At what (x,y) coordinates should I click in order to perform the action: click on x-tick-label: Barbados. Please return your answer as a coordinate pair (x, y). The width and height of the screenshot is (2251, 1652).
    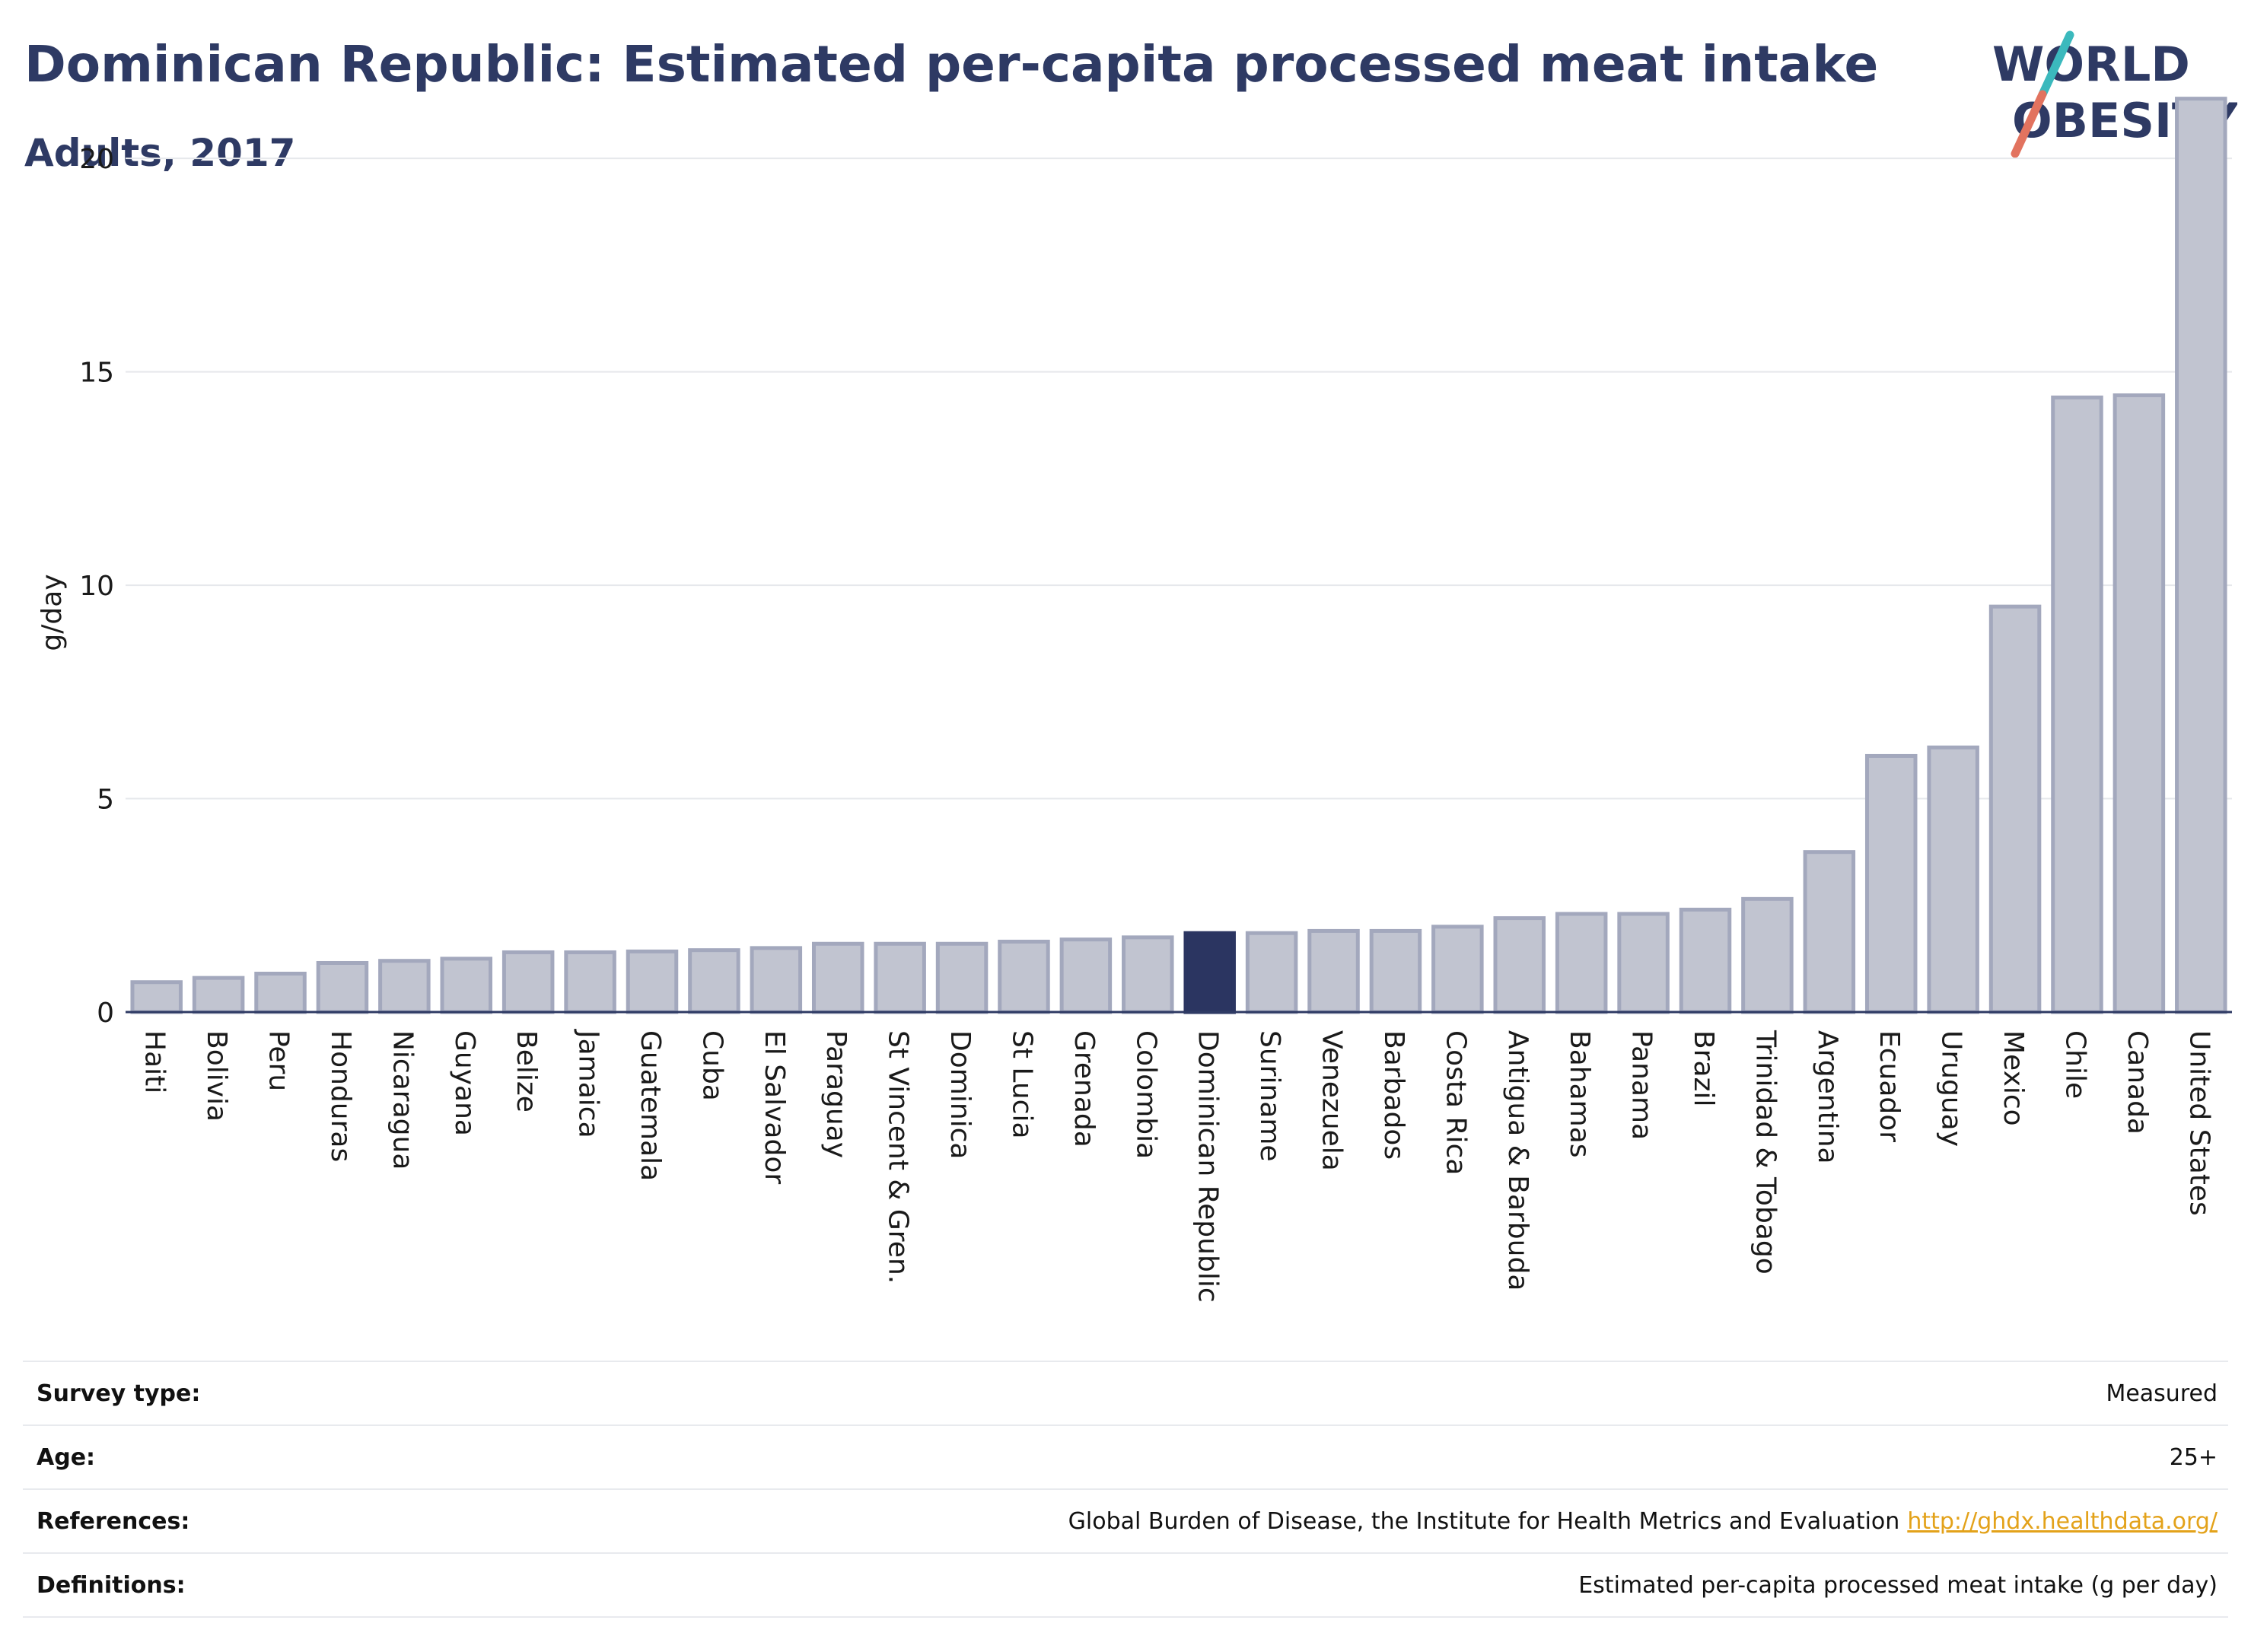
    Looking at the image, I should click on (1393, 1095).